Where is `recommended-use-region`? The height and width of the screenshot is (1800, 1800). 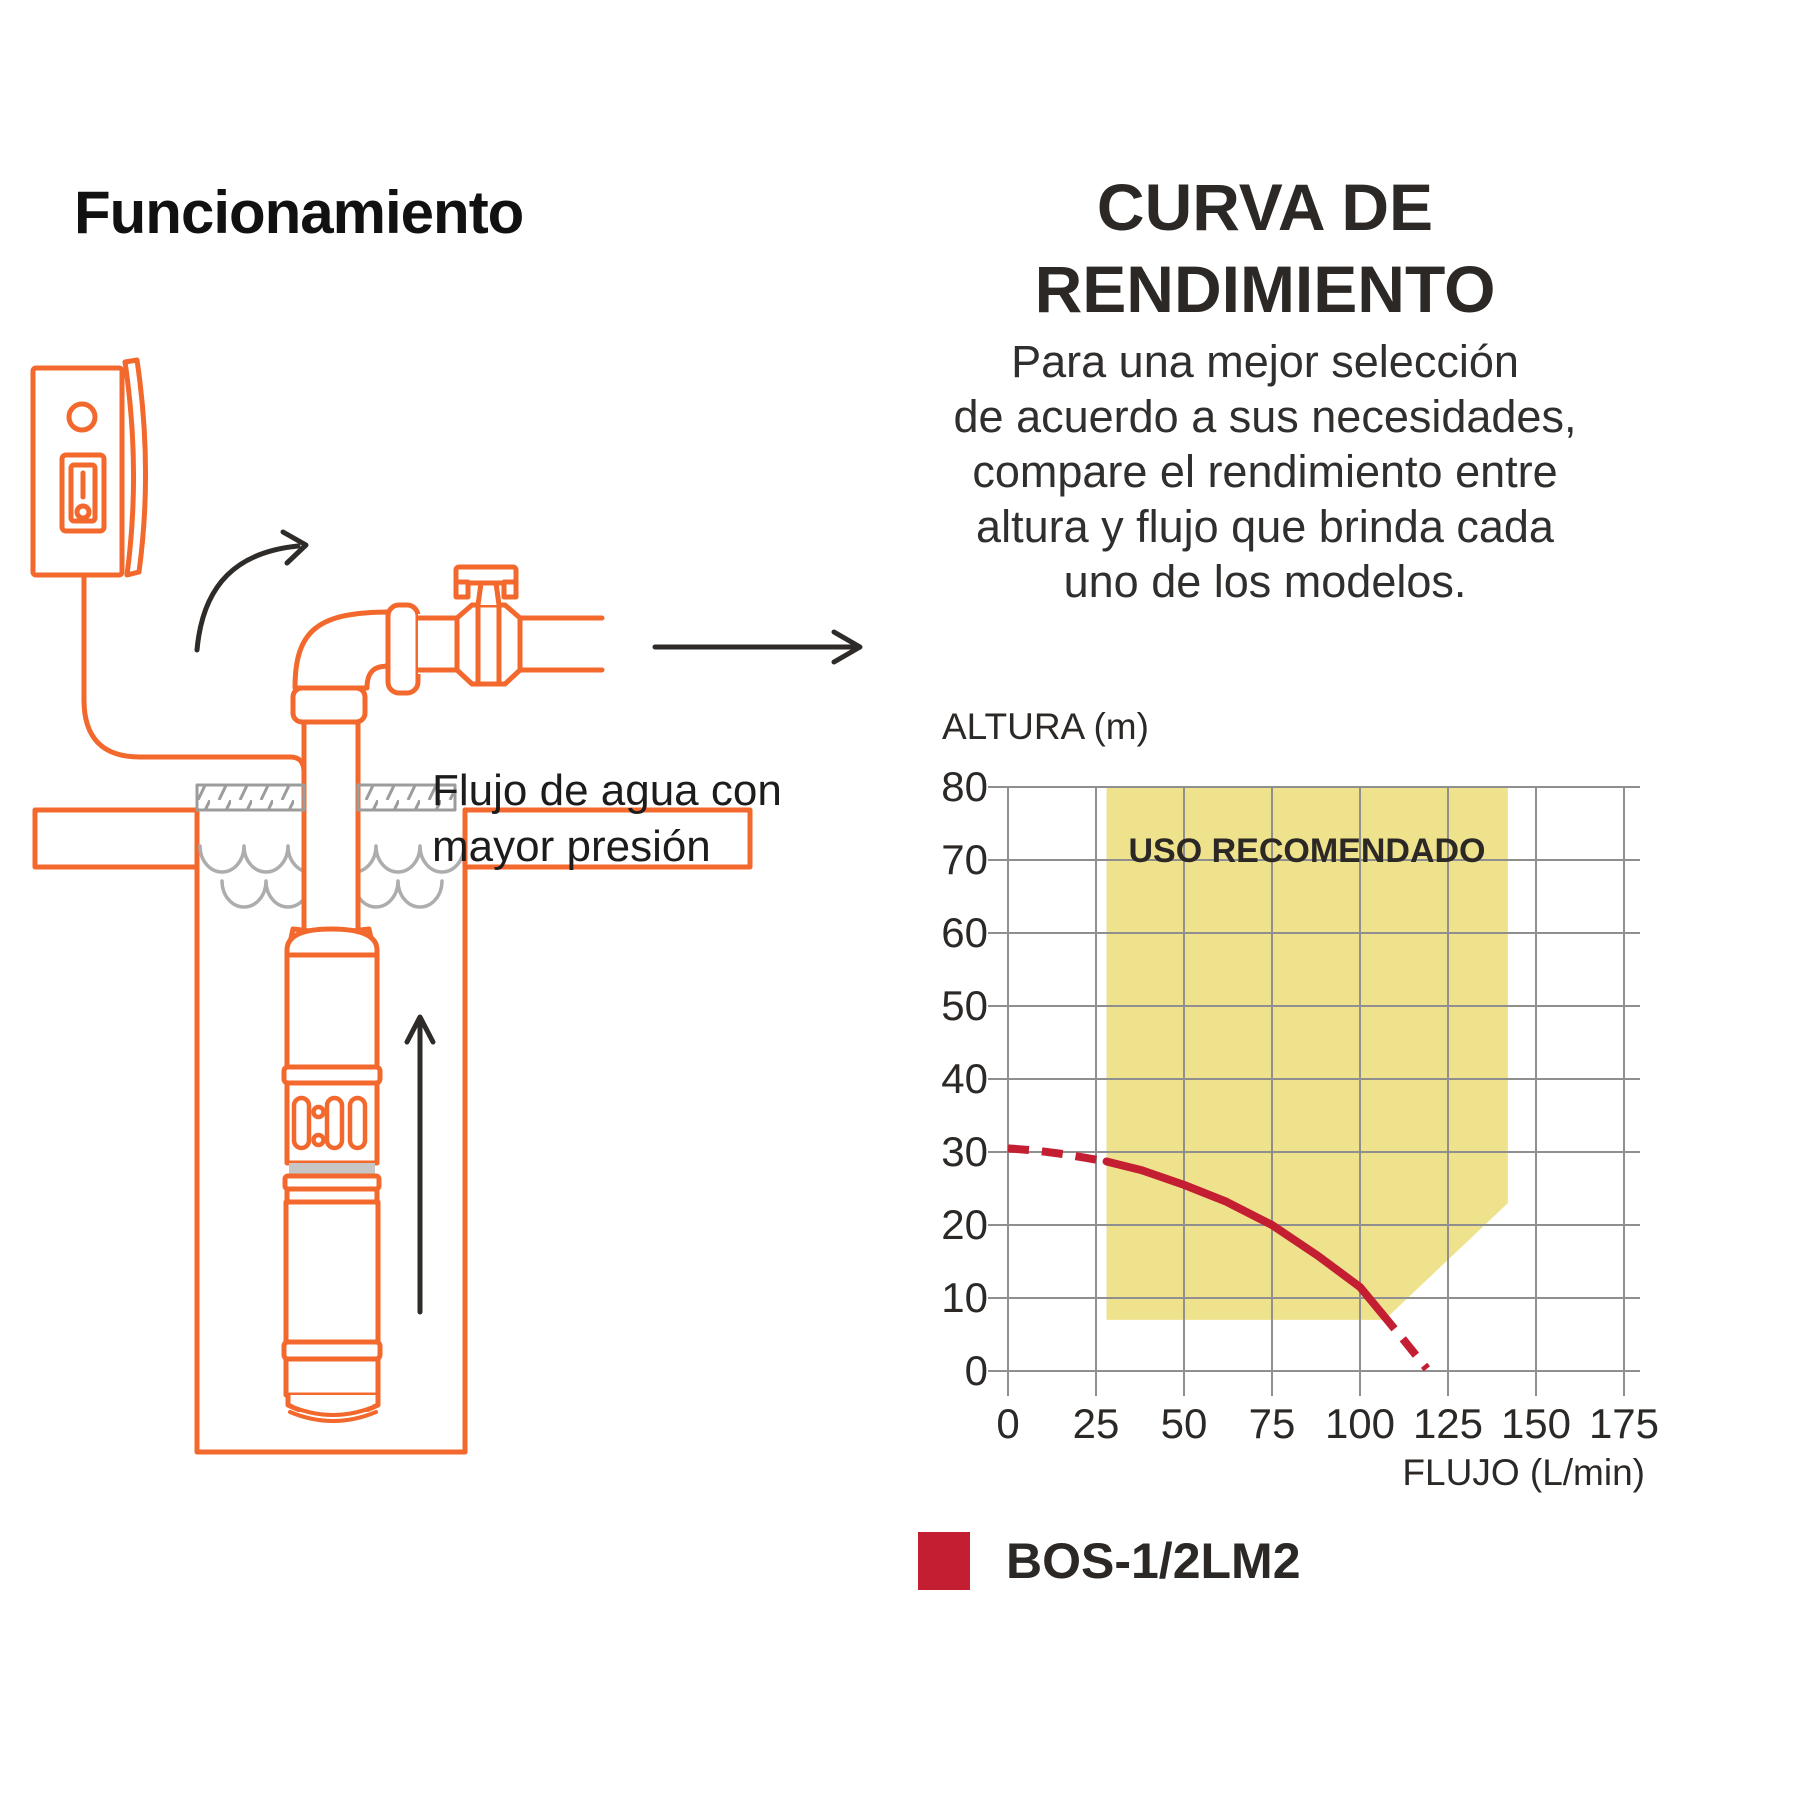
recommended-use-region is located at coordinates (1307, 1053).